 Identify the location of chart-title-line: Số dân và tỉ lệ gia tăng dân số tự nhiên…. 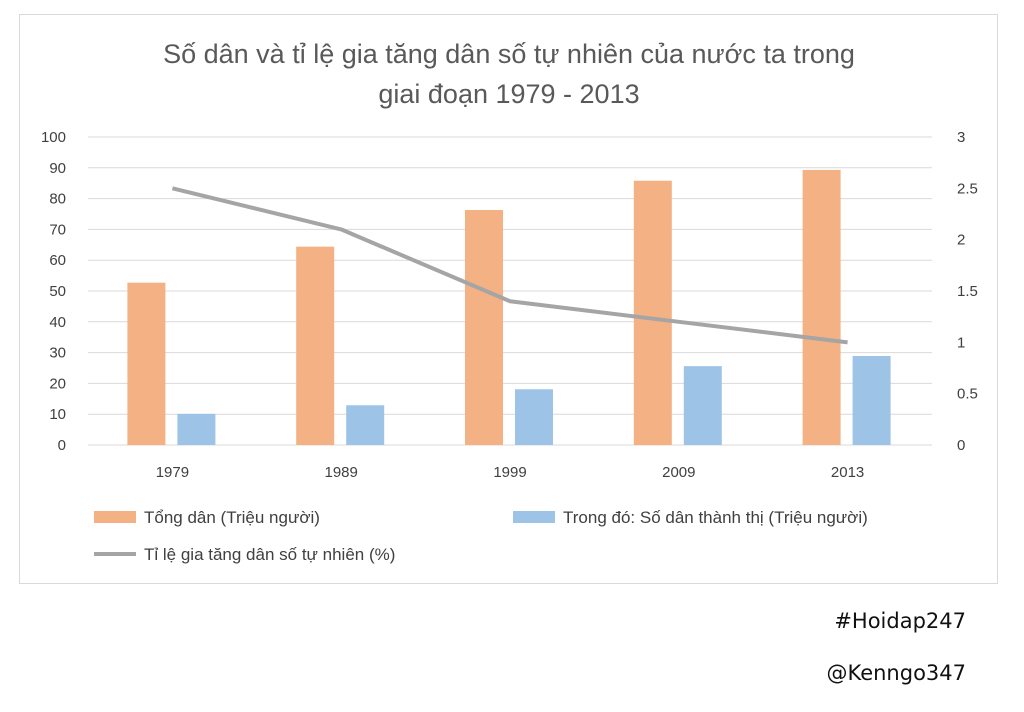
(509, 54).